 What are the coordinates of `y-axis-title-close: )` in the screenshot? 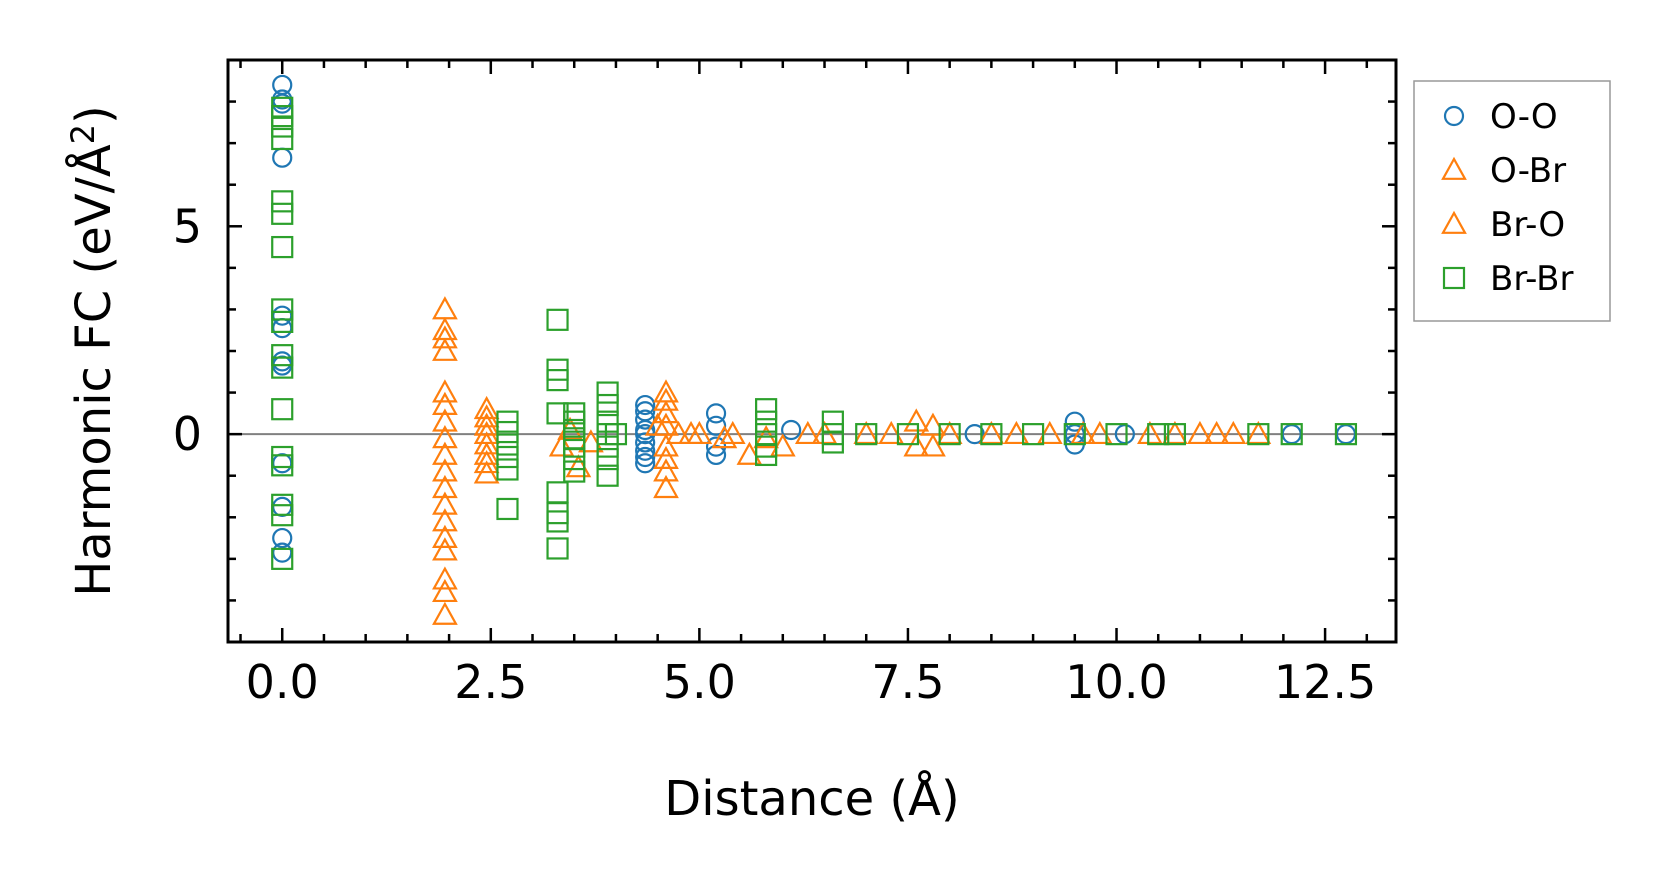 It's located at (94, 114).